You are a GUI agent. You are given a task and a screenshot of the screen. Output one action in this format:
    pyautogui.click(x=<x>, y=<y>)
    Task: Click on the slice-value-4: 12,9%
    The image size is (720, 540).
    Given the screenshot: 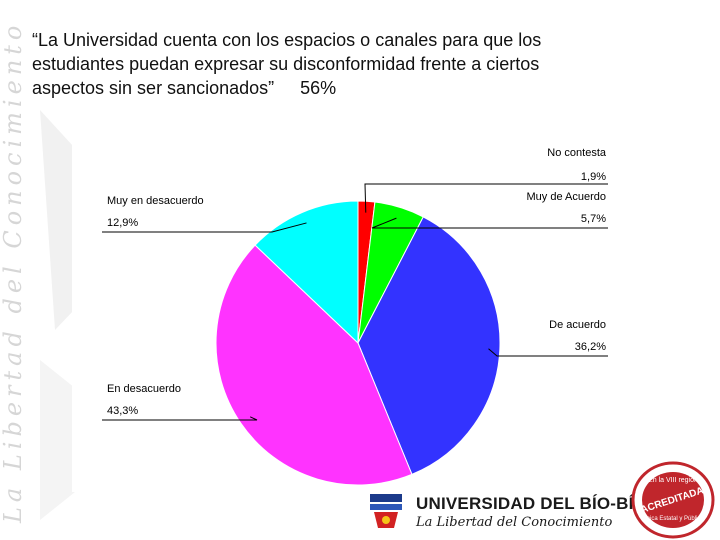 What is the action you would take?
    pyautogui.click(x=122, y=223)
    